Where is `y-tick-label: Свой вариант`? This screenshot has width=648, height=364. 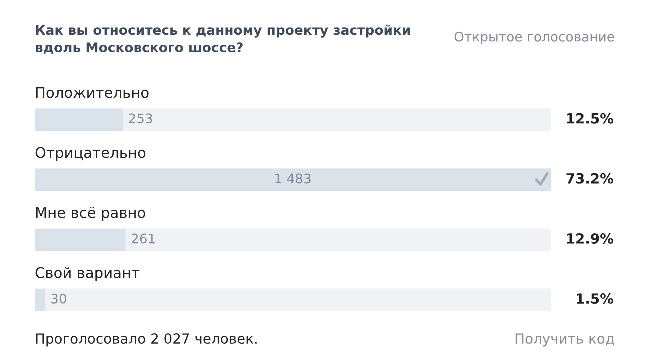
y-tick-label: Свой вариант is located at coordinates (88, 274).